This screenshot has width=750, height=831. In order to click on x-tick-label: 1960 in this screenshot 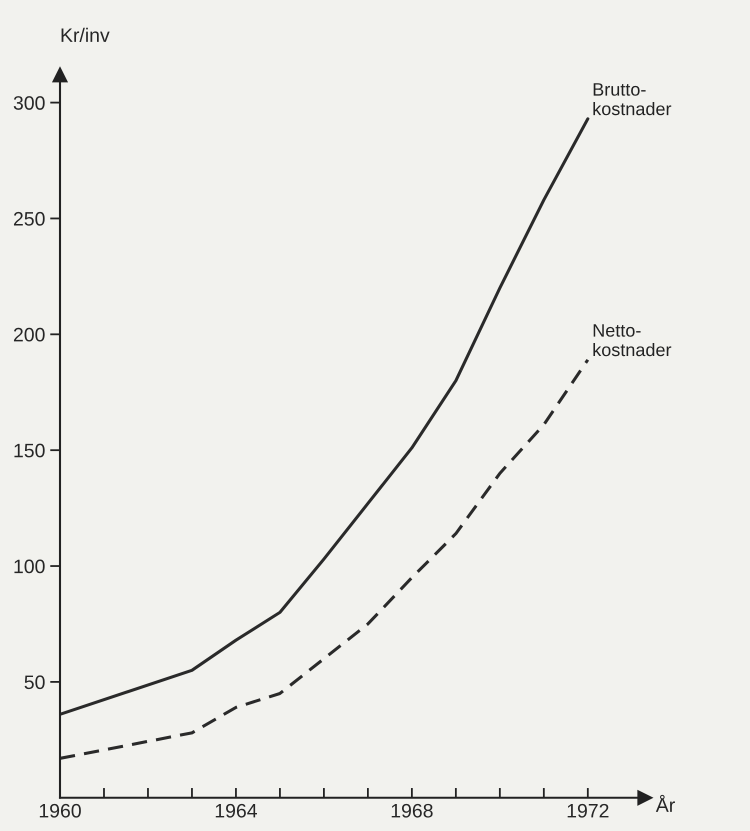, I will do `click(60, 811)`.